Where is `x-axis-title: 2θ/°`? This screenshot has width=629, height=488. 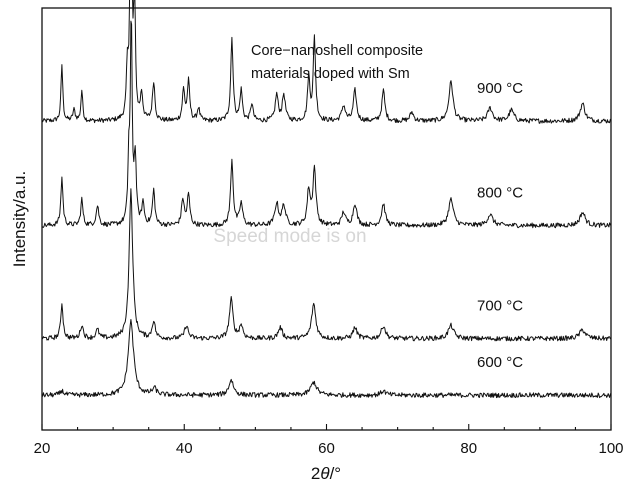
x-axis-title: 2θ/° is located at coordinates (326, 473).